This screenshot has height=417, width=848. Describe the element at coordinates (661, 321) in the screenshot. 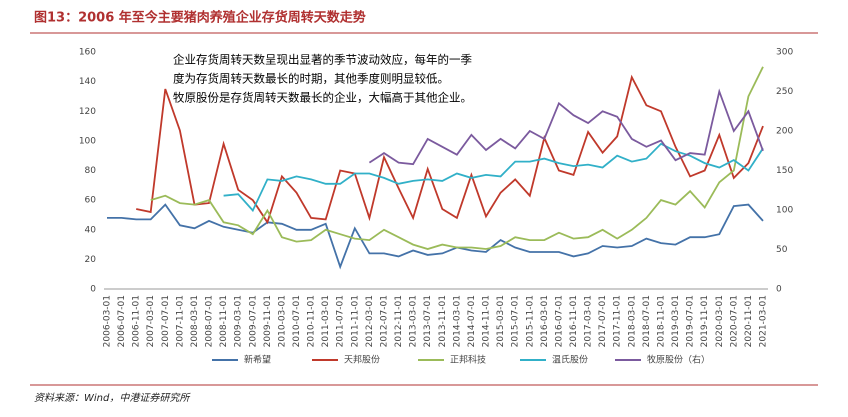

I see `x-tick-label: 2018-11-01` at that location.